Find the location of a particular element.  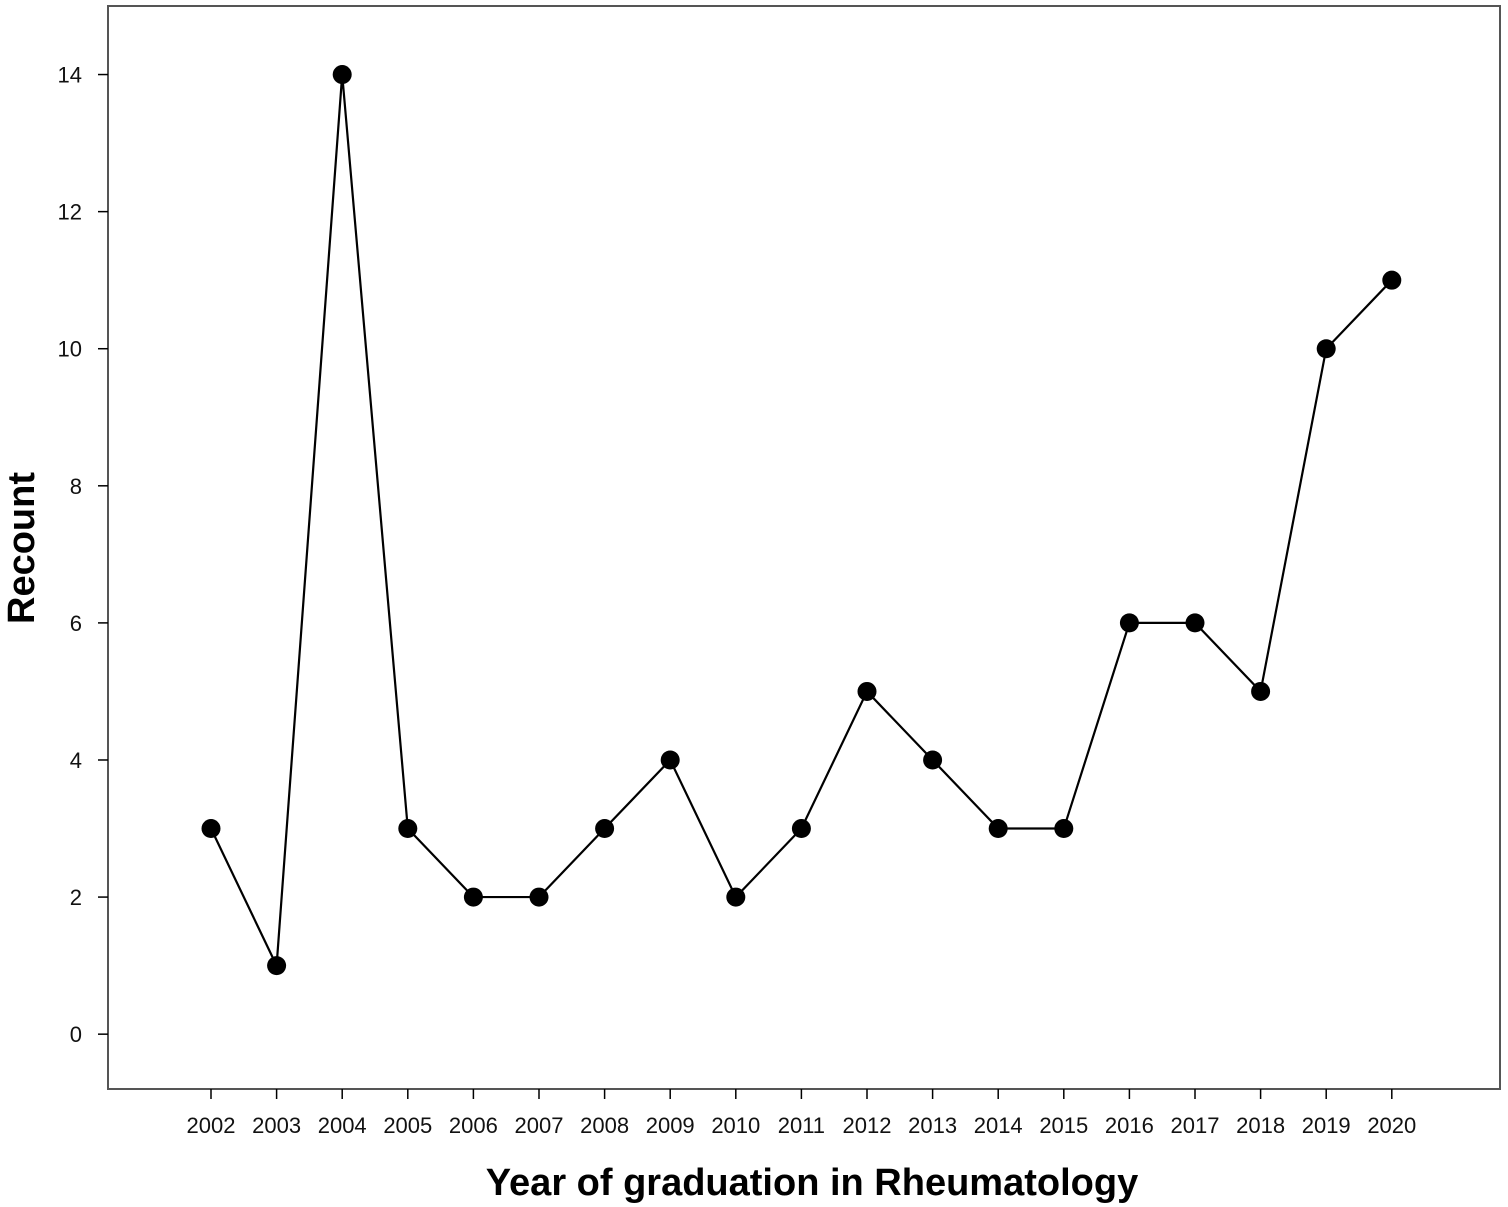

x-tick-label: 2008 is located at coordinates (604, 1125).